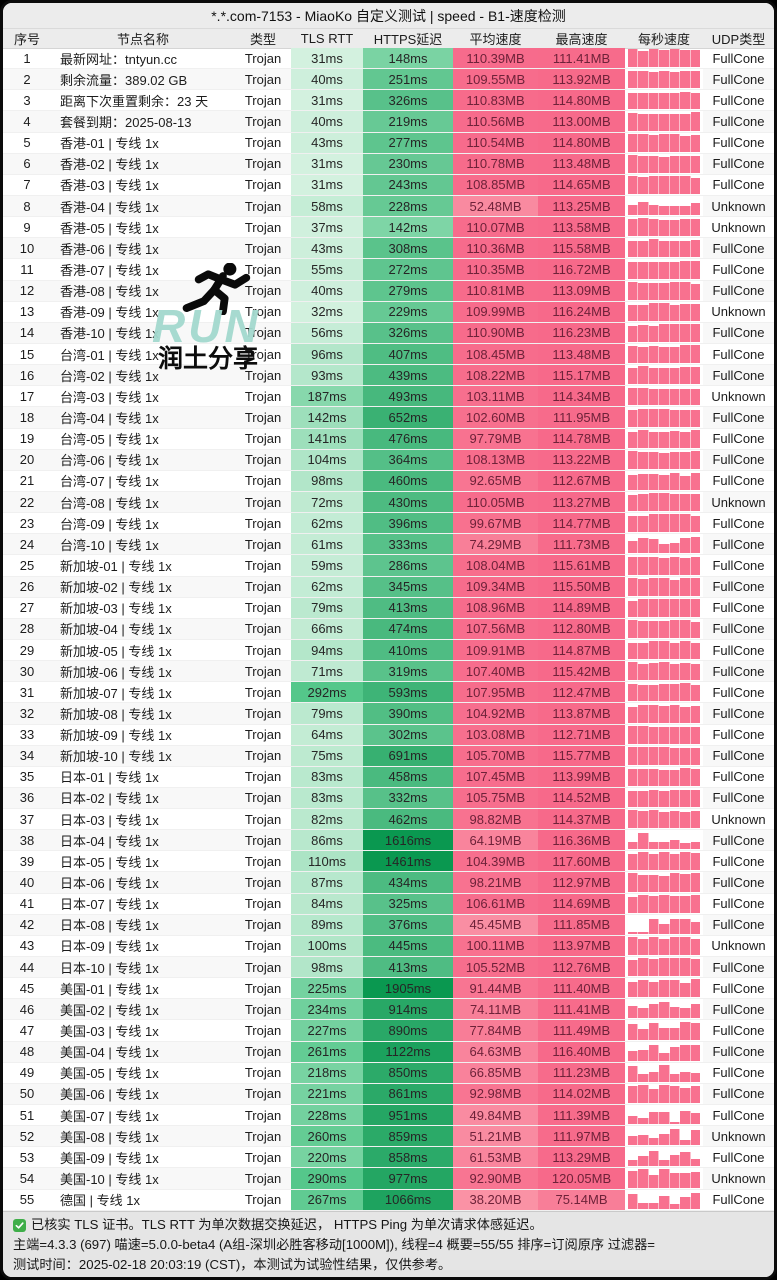 The height and width of the screenshot is (1280, 777). I want to click on node-name: 台湾-09 | 专线 1x, so click(109, 524).